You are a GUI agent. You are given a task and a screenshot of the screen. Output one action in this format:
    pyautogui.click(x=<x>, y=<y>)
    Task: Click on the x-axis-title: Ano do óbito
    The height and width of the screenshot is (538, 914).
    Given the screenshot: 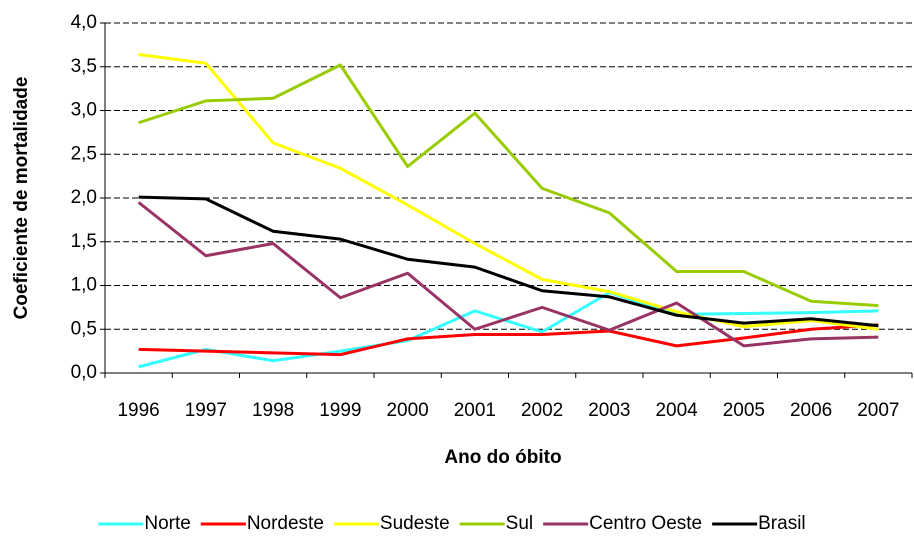 What is the action you would take?
    pyautogui.click(x=502, y=457)
    